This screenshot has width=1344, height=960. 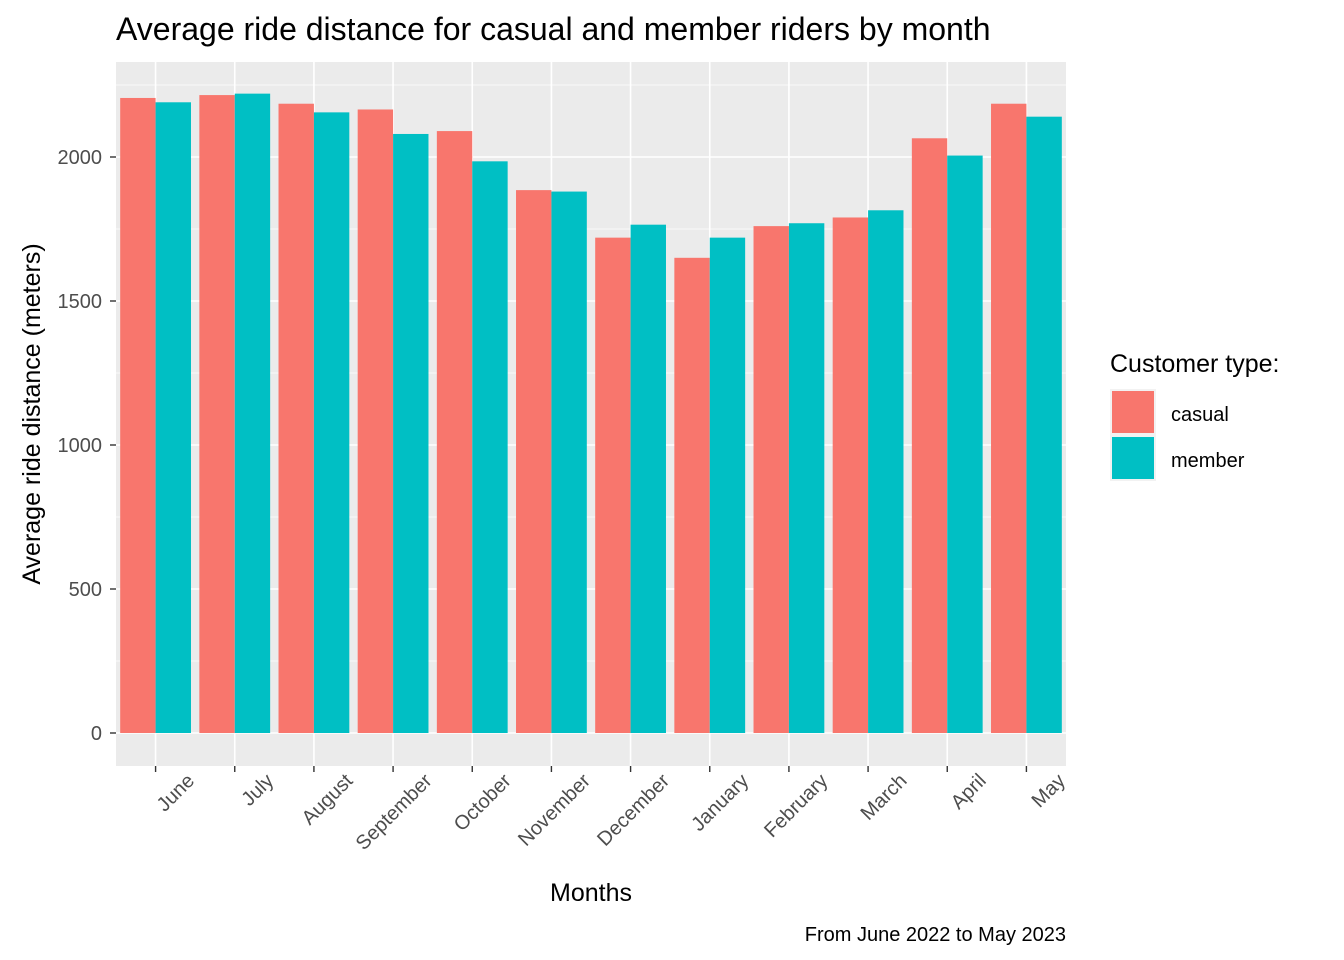 What do you see at coordinates (328, 800) in the screenshot?
I see `x-tick-label: August` at bounding box center [328, 800].